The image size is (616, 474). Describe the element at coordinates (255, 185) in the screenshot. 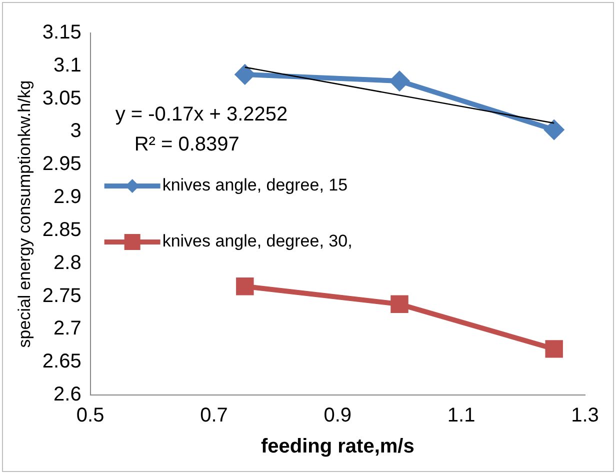

I see `legend-label: knives angle, degree, 15` at that location.